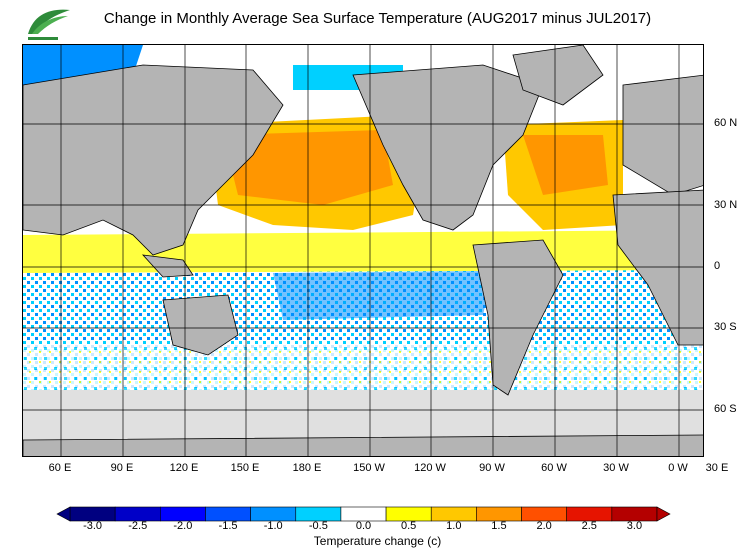 This screenshot has width=755, height=560. Describe the element at coordinates (544, 526) in the screenshot. I see `colorbar-tick-label: 2.0` at that location.